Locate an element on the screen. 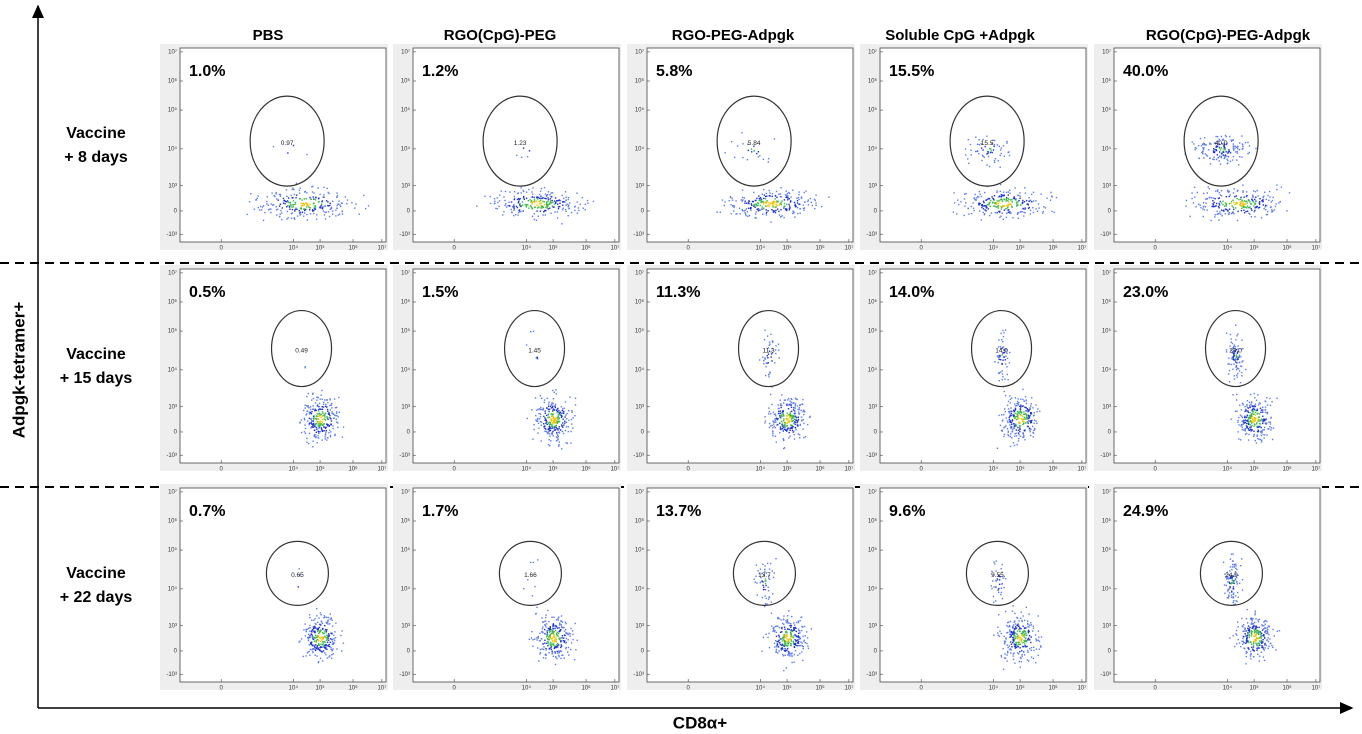 Image resolution: width=1362 pixels, height=734 pixels. gate-percent: 23.0% is located at coordinates (1145, 292).